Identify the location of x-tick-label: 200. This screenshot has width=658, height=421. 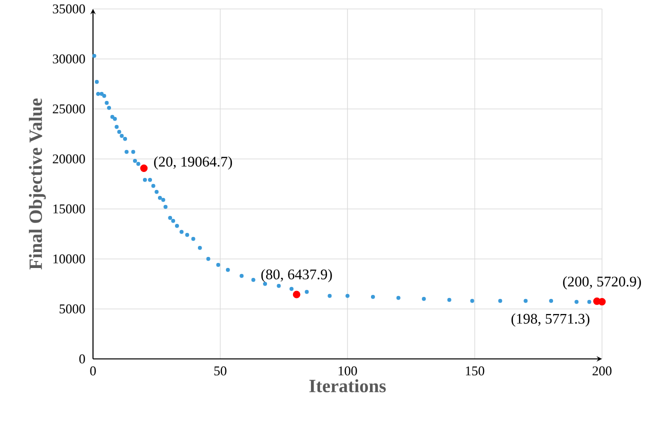
(602, 371).